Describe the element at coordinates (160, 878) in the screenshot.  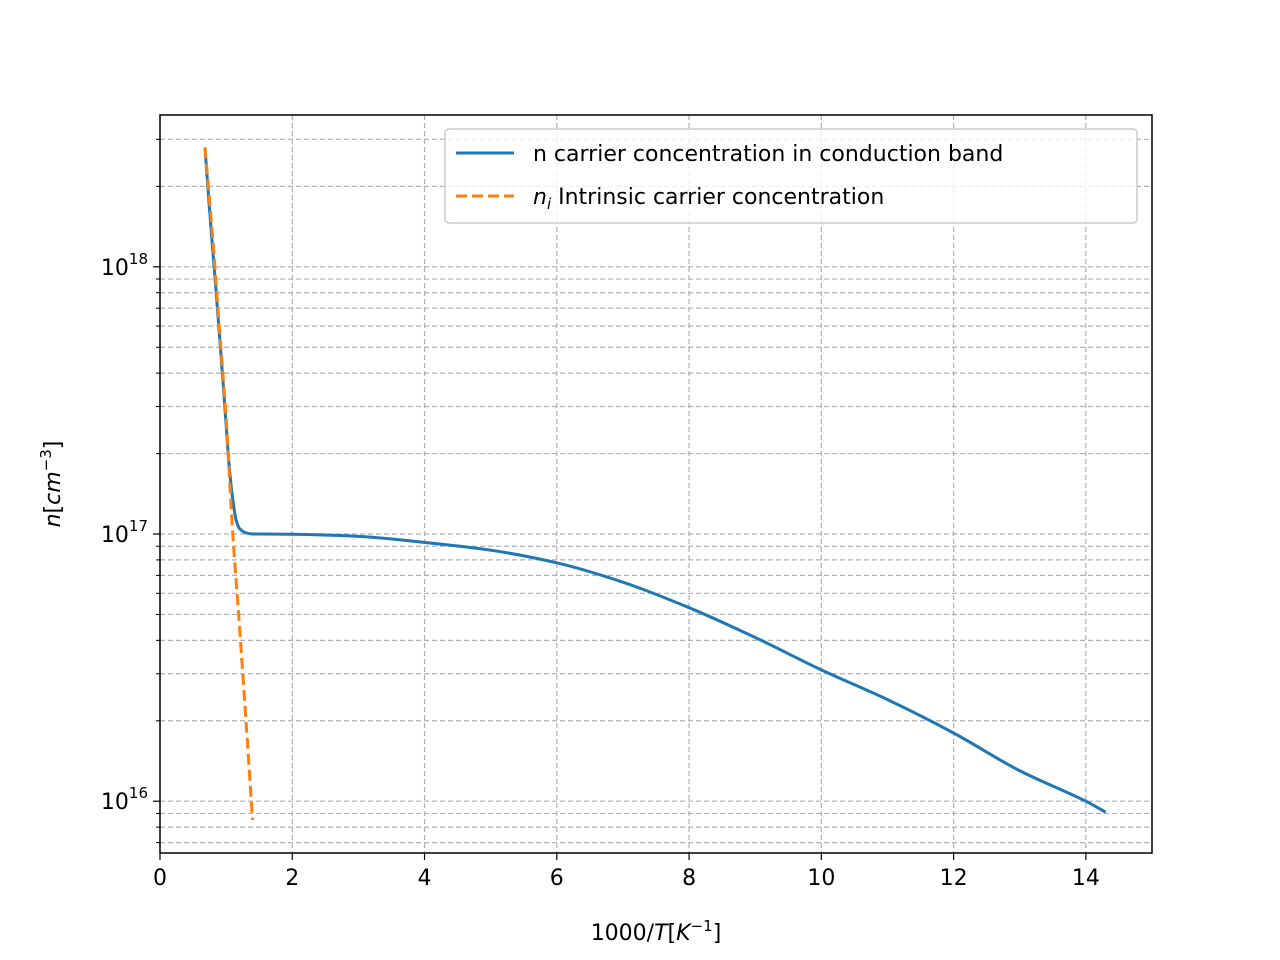
I see `x-tick-label: 0` at that location.